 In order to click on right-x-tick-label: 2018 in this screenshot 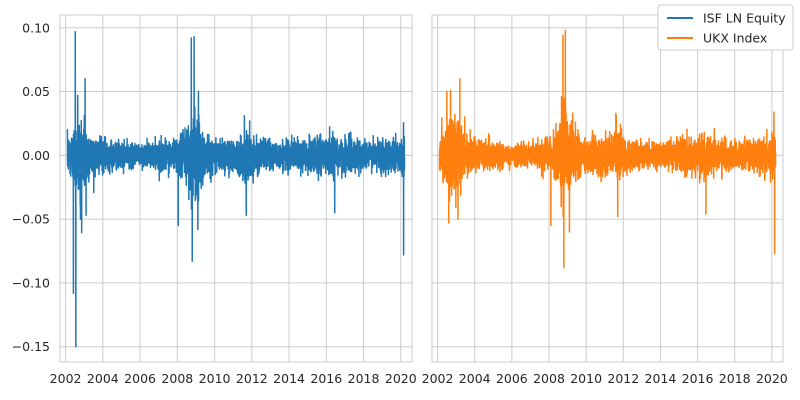, I will do `click(735, 378)`.